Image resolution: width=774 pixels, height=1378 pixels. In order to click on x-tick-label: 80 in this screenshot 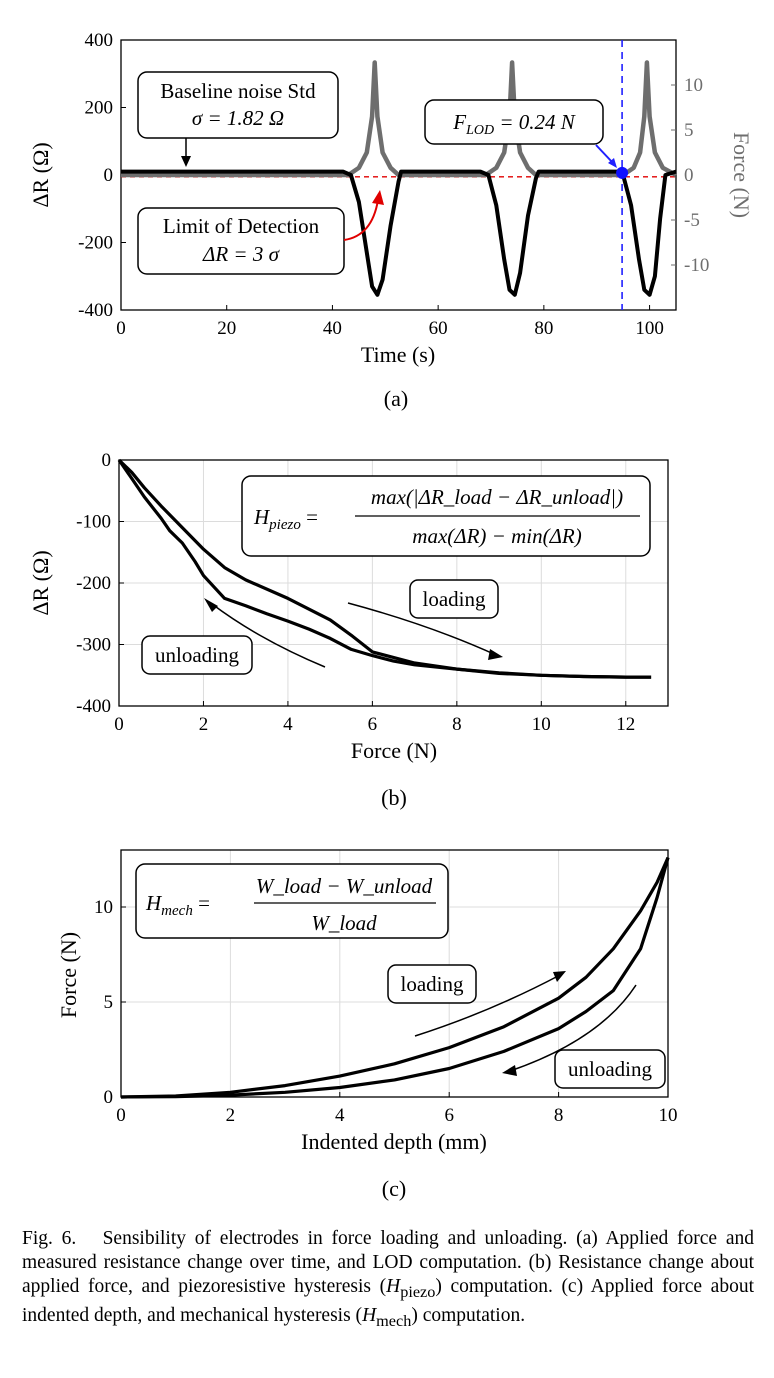, I will do `click(543, 328)`.